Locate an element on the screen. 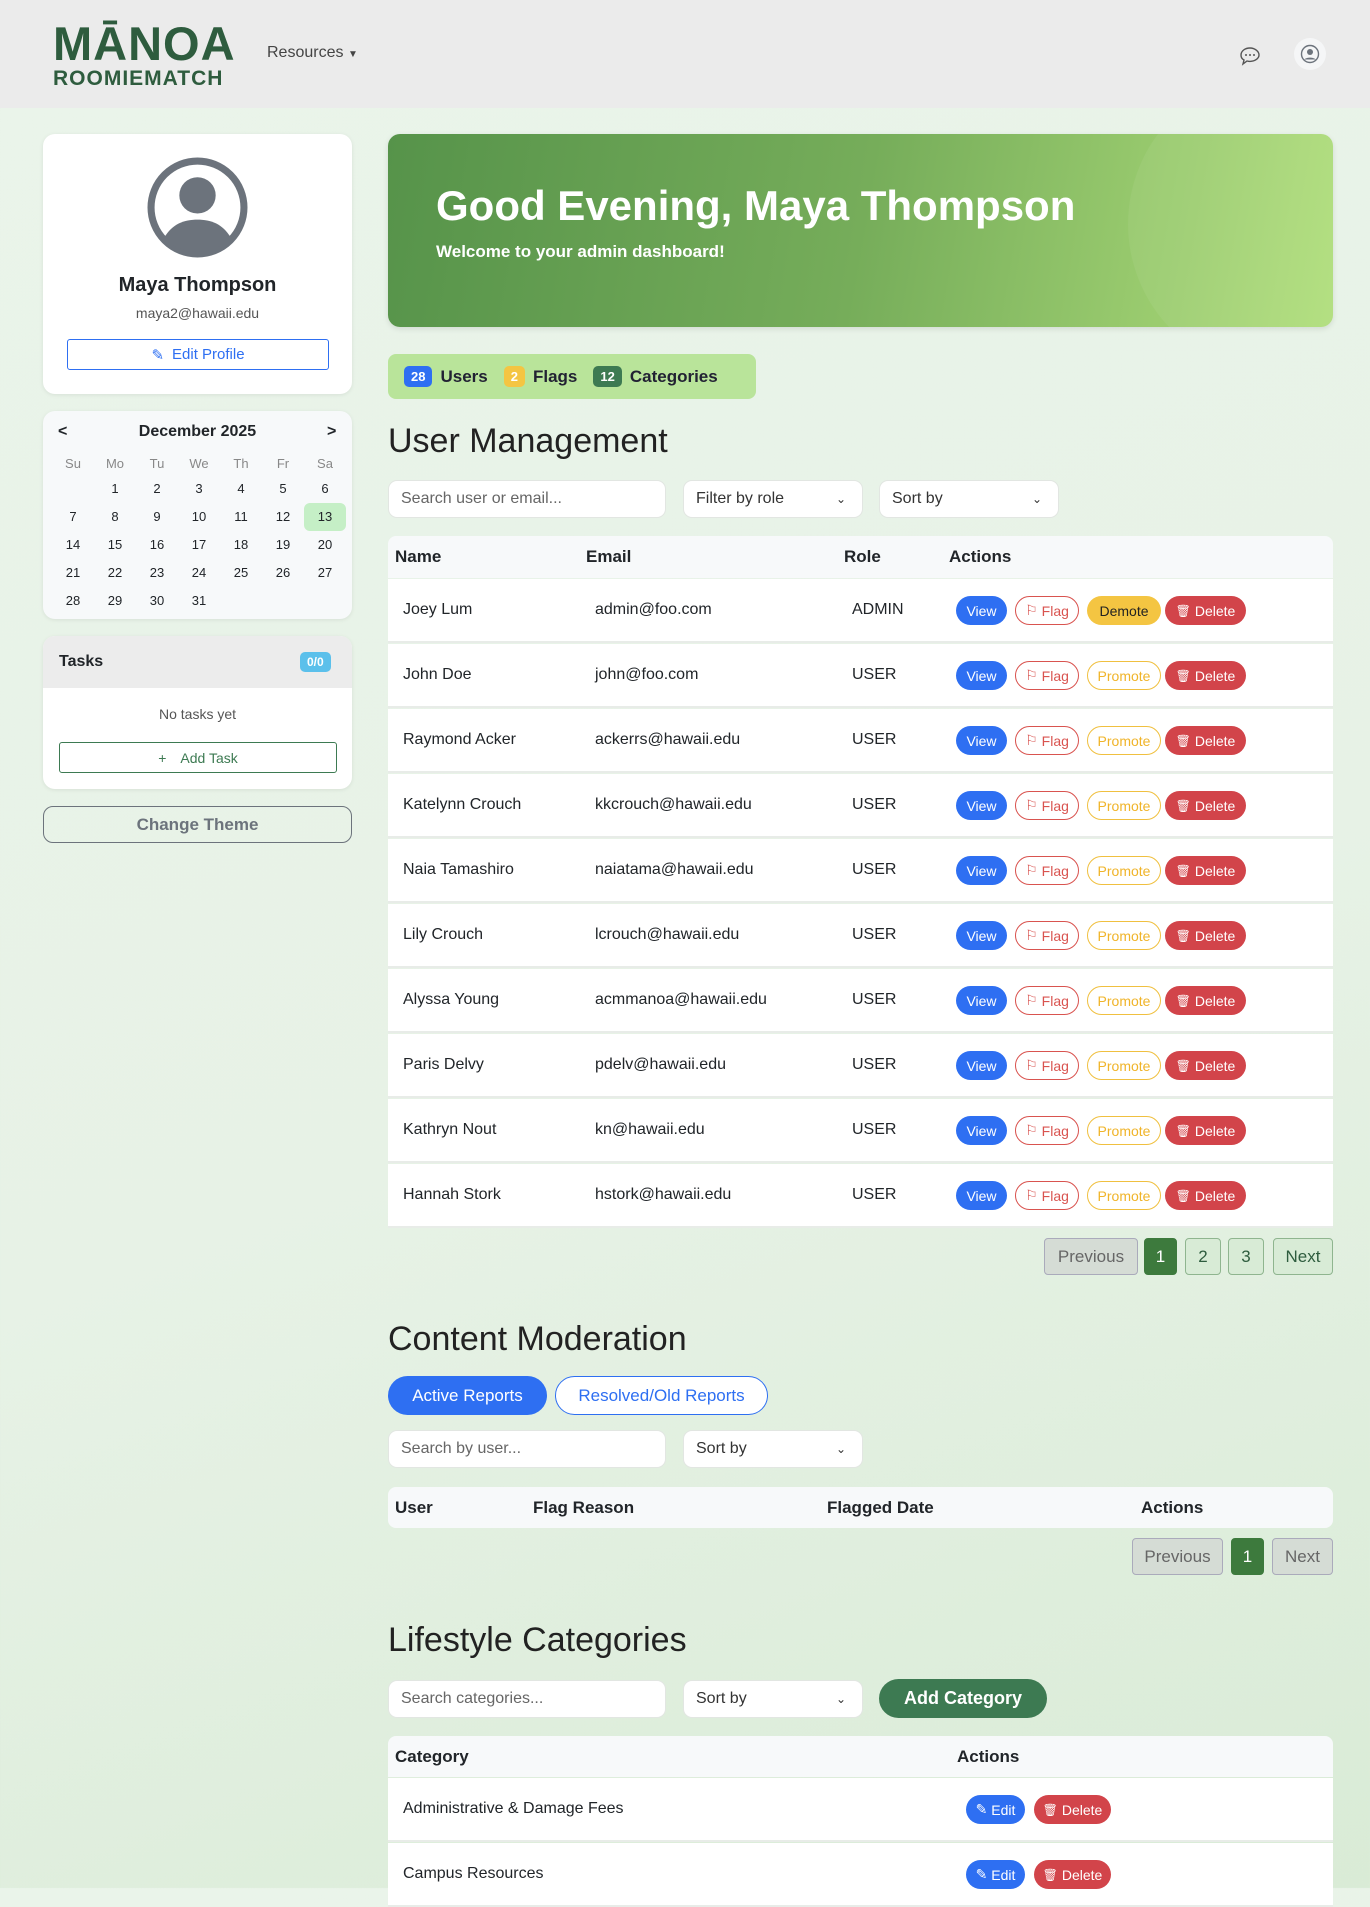 This screenshot has height=1907, width=1370. calendar-day: 29 is located at coordinates (115, 600).